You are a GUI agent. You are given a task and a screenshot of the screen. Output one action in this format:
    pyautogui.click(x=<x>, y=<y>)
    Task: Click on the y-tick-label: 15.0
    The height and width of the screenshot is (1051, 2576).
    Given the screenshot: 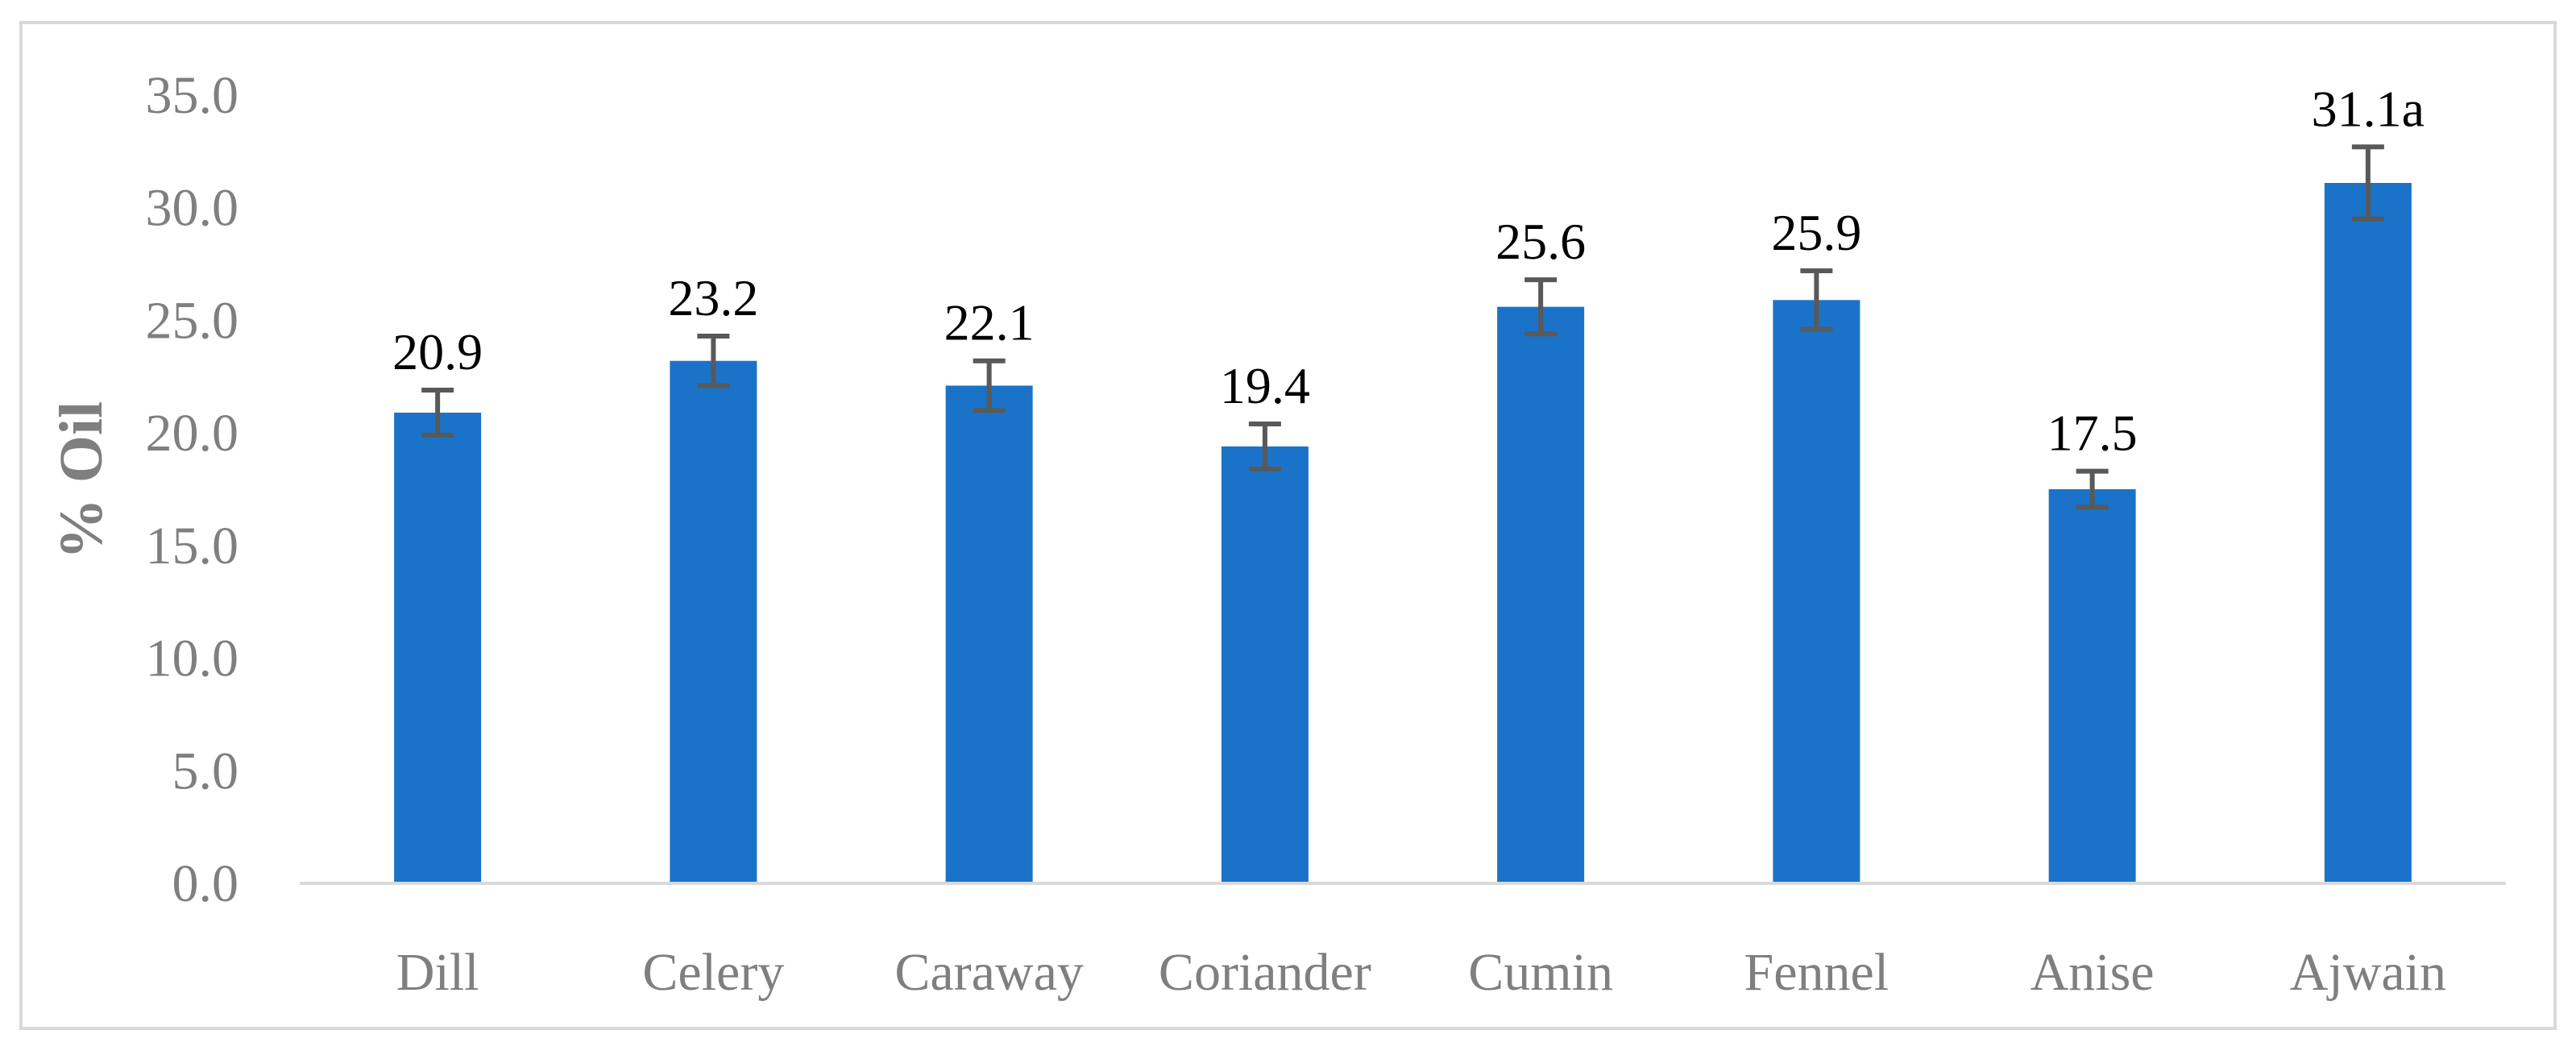 What is the action you would take?
    pyautogui.click(x=192, y=546)
    